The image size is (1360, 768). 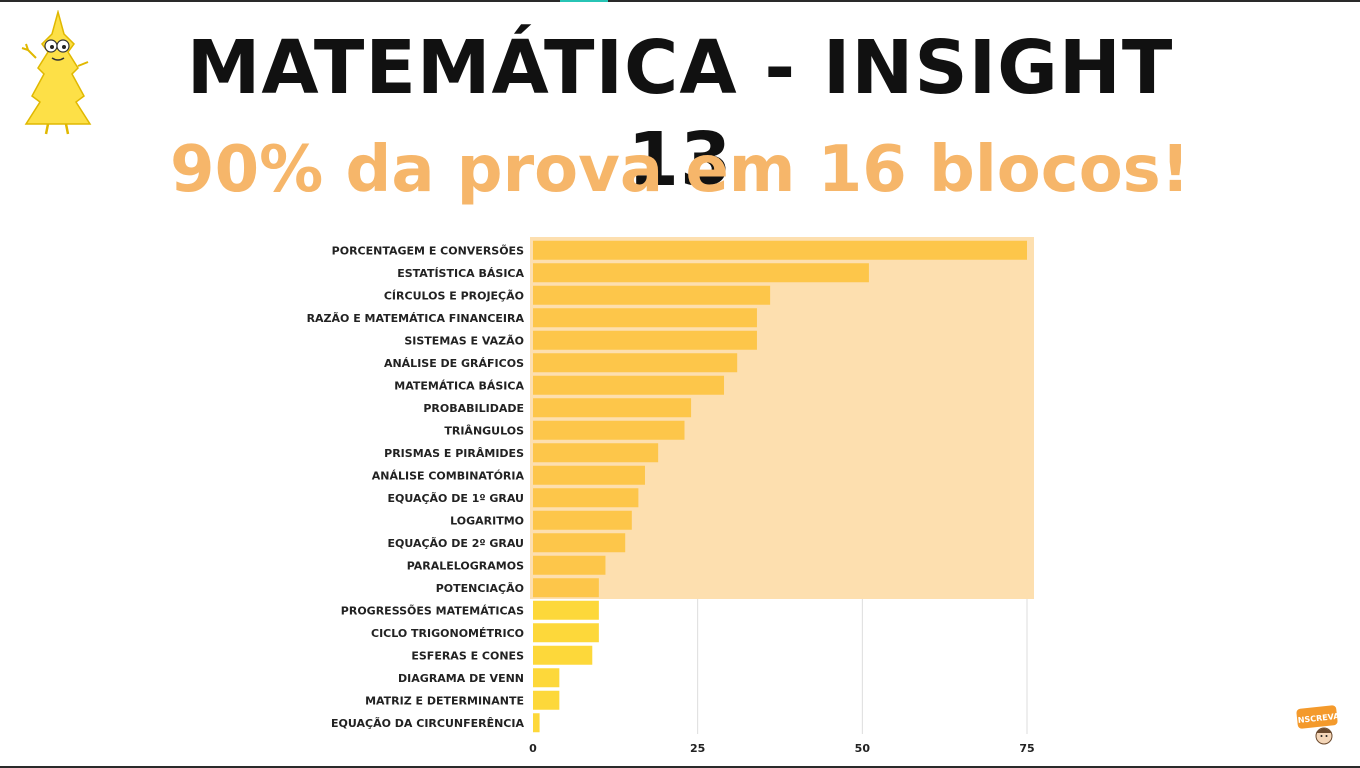 I want to click on category-label: ESFERAS E CONES, so click(x=467, y=655).